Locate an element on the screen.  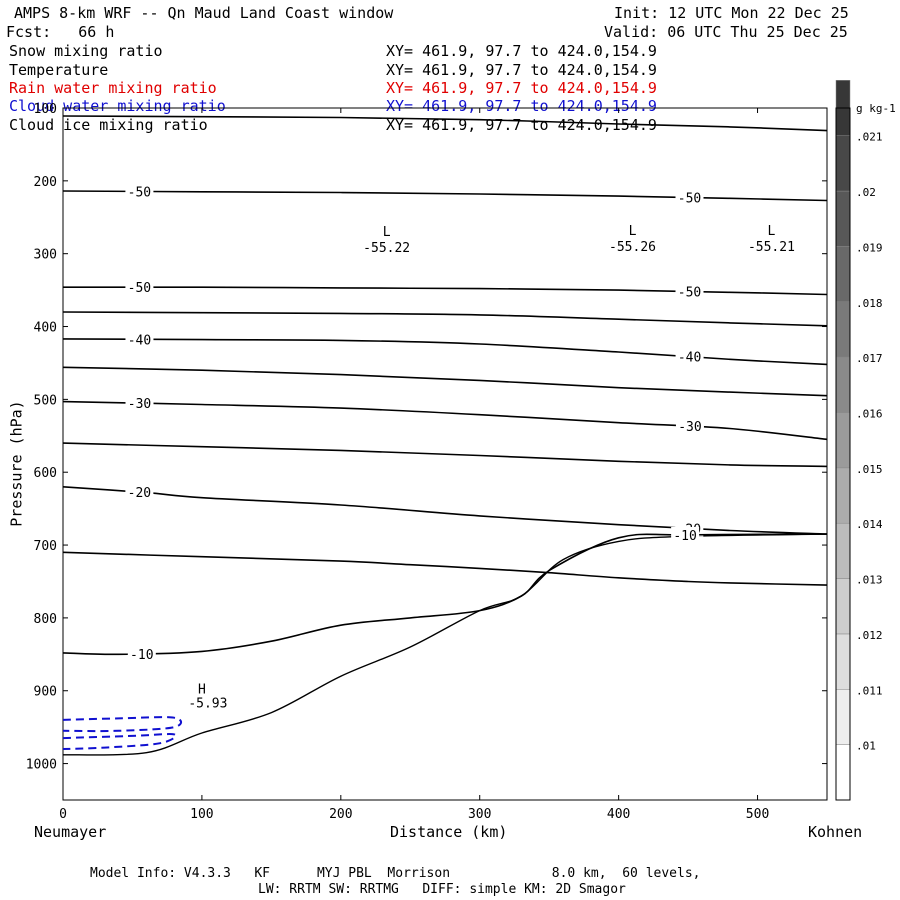
colorbar-tick-label: .011 is located at coordinates (869, 690).